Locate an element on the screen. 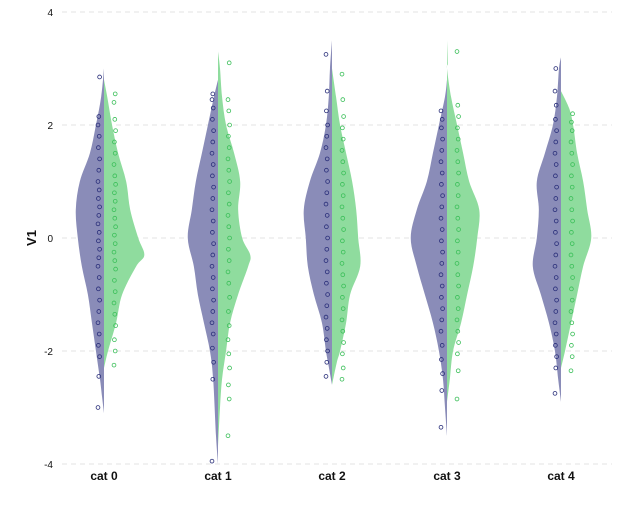 The height and width of the screenshot is (506, 631). violin-right-half is located at coordinates (576, 229).